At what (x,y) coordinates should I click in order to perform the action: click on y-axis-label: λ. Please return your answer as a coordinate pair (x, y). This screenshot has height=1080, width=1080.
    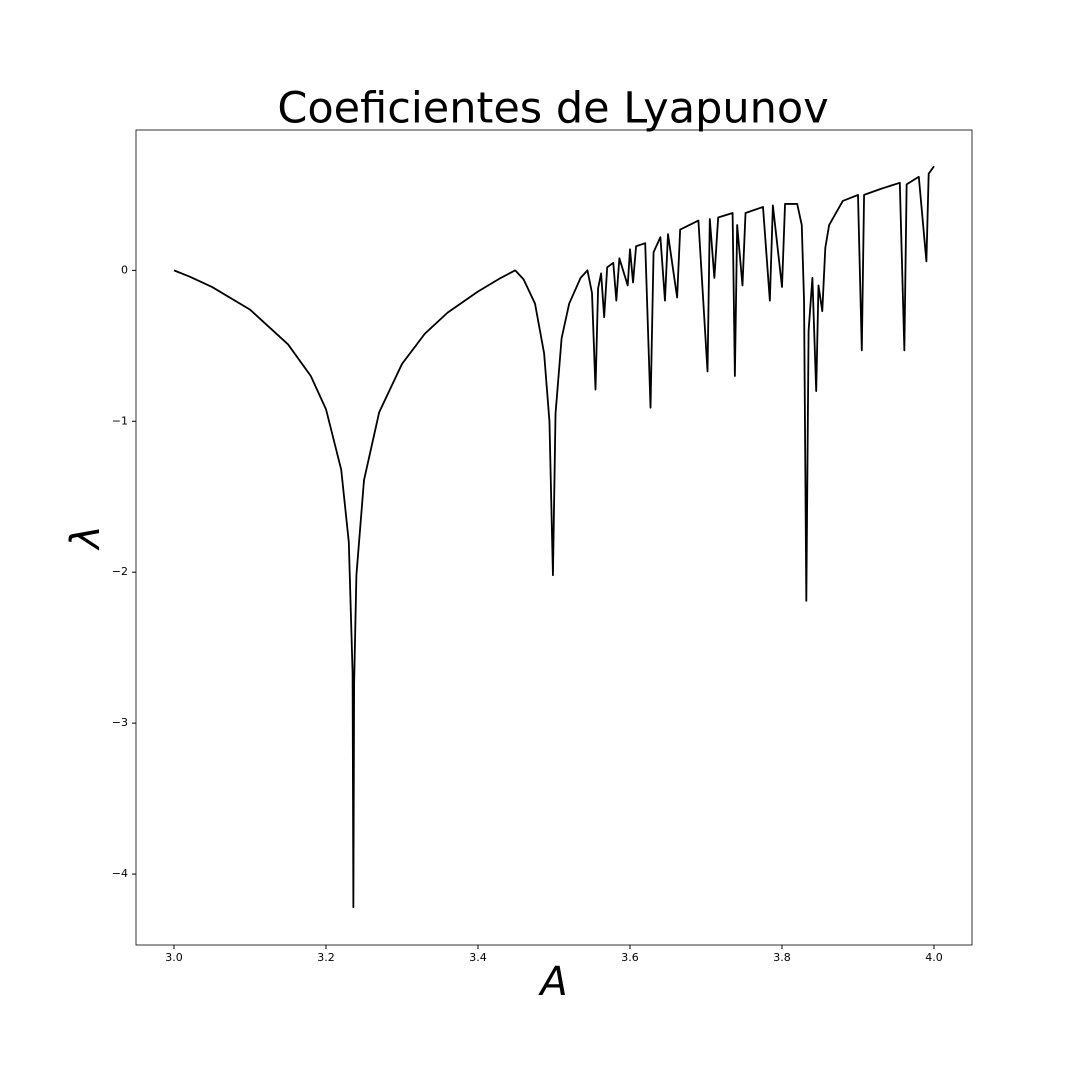
    Looking at the image, I should click on (86, 538).